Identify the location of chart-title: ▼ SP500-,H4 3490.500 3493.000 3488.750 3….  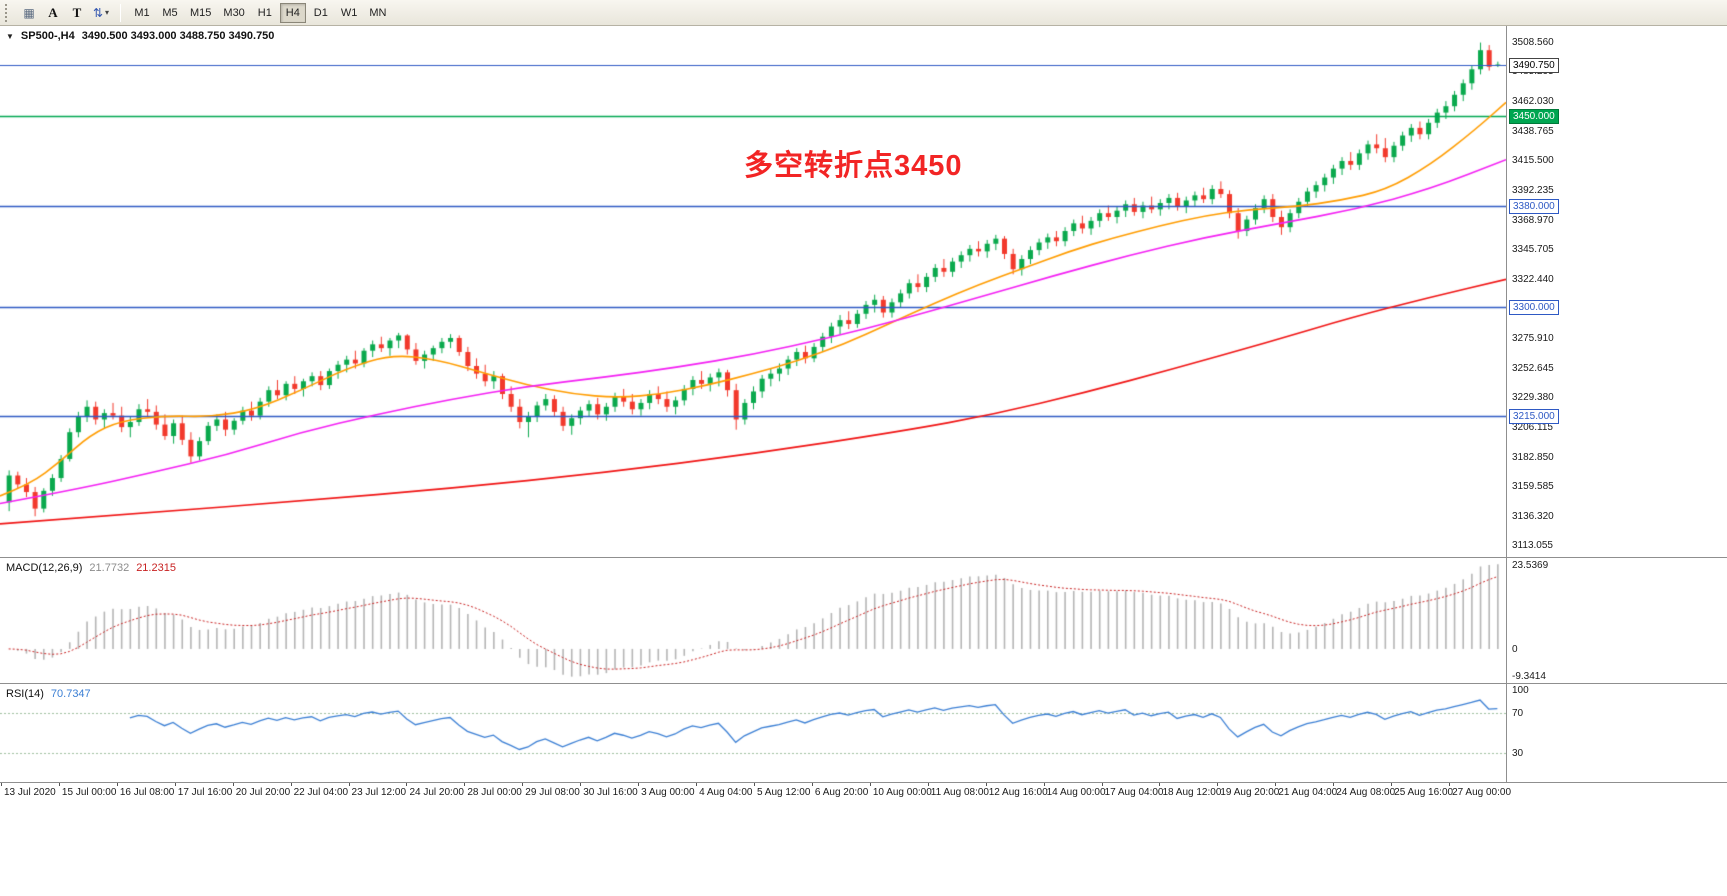
(140, 36).